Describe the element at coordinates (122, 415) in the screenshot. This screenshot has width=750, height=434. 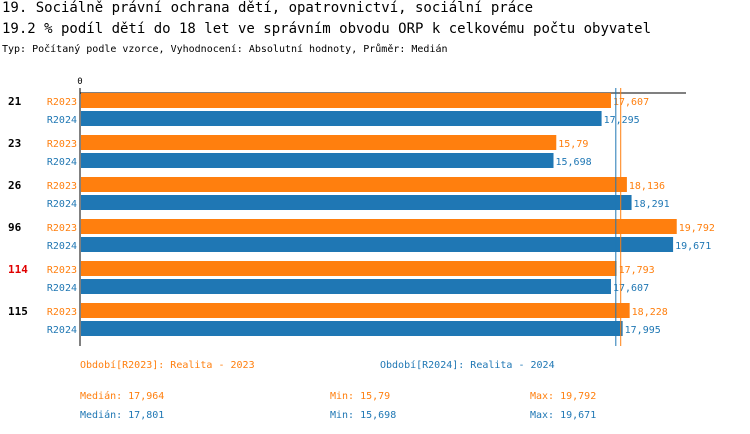
I see `stat-median-2024: Medián: 17,801` at that location.